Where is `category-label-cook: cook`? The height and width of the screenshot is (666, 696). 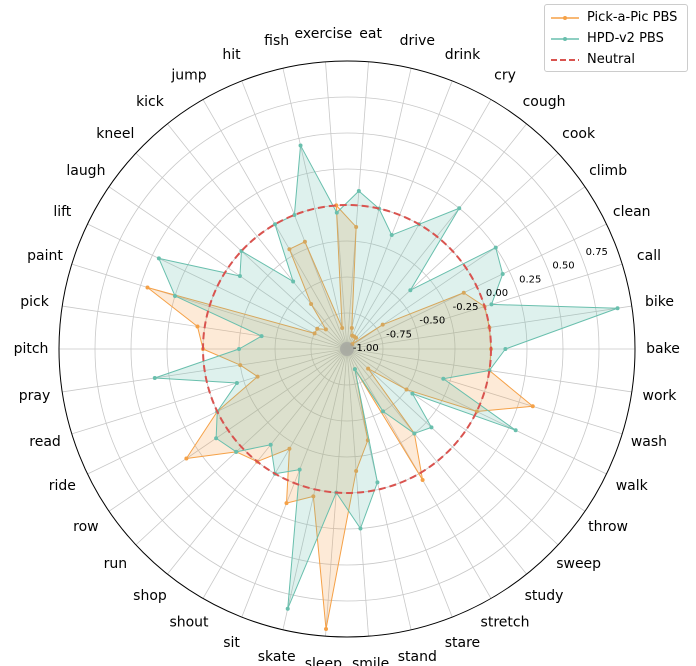 category-label-cook: cook is located at coordinates (579, 134).